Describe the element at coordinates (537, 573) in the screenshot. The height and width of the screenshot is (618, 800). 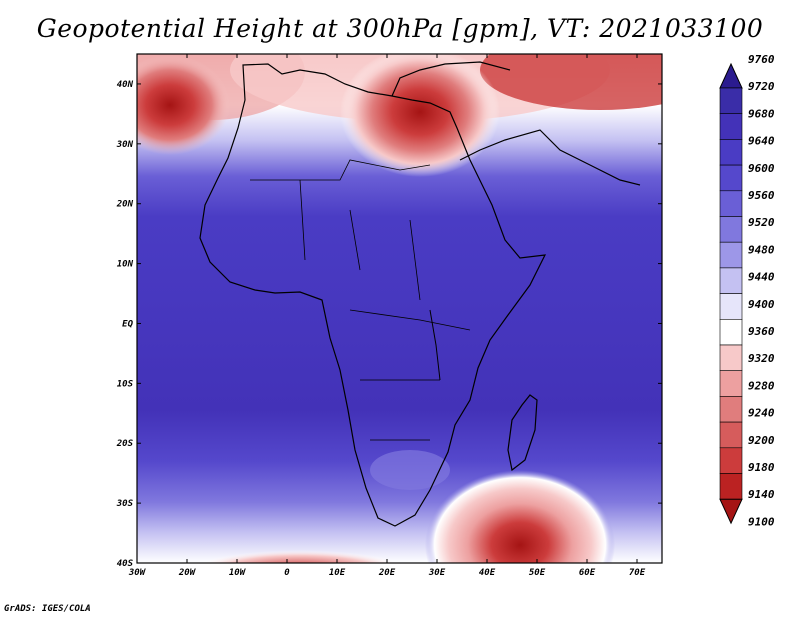
I see `lon-label: 50E` at that location.